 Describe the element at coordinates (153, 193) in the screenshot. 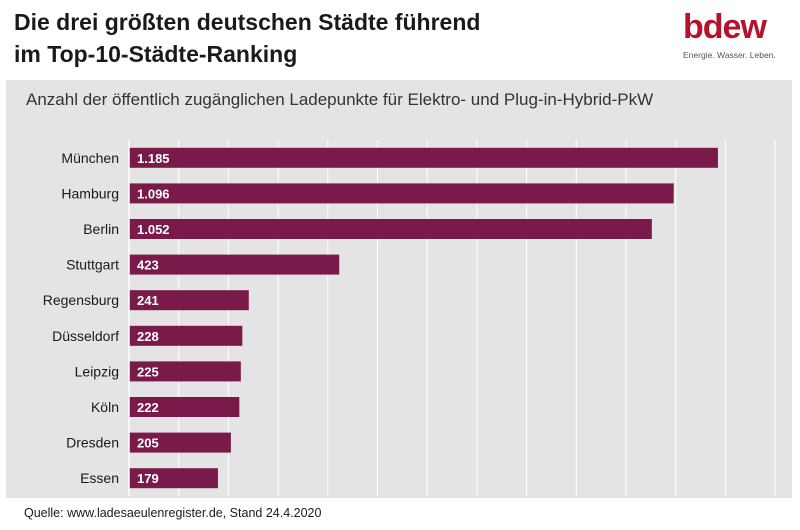

I see `value-label: 1.096` at that location.